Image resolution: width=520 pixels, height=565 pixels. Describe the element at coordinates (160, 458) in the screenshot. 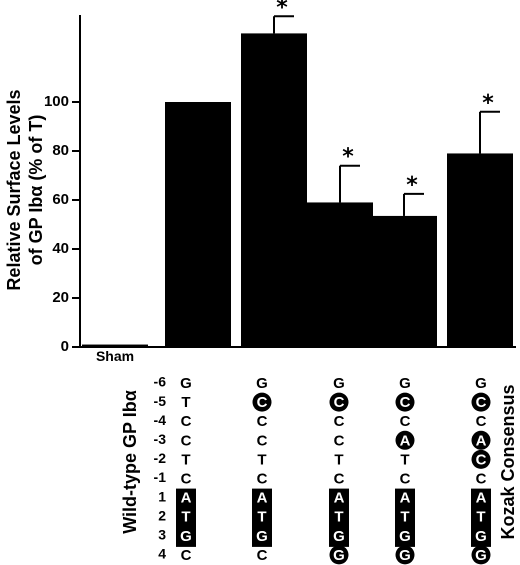

I see `position-label: -2` at that location.